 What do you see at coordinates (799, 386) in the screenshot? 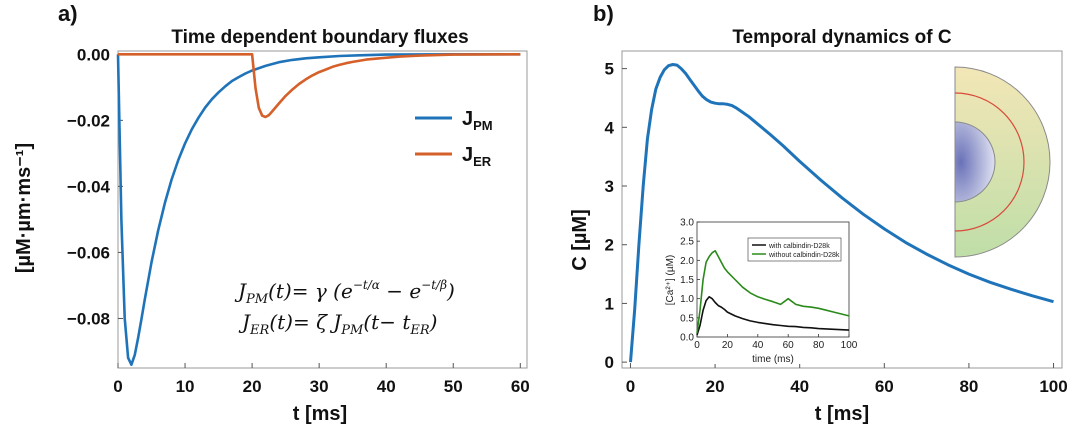
I see `chart-b-xtick-label: 40` at bounding box center [799, 386].